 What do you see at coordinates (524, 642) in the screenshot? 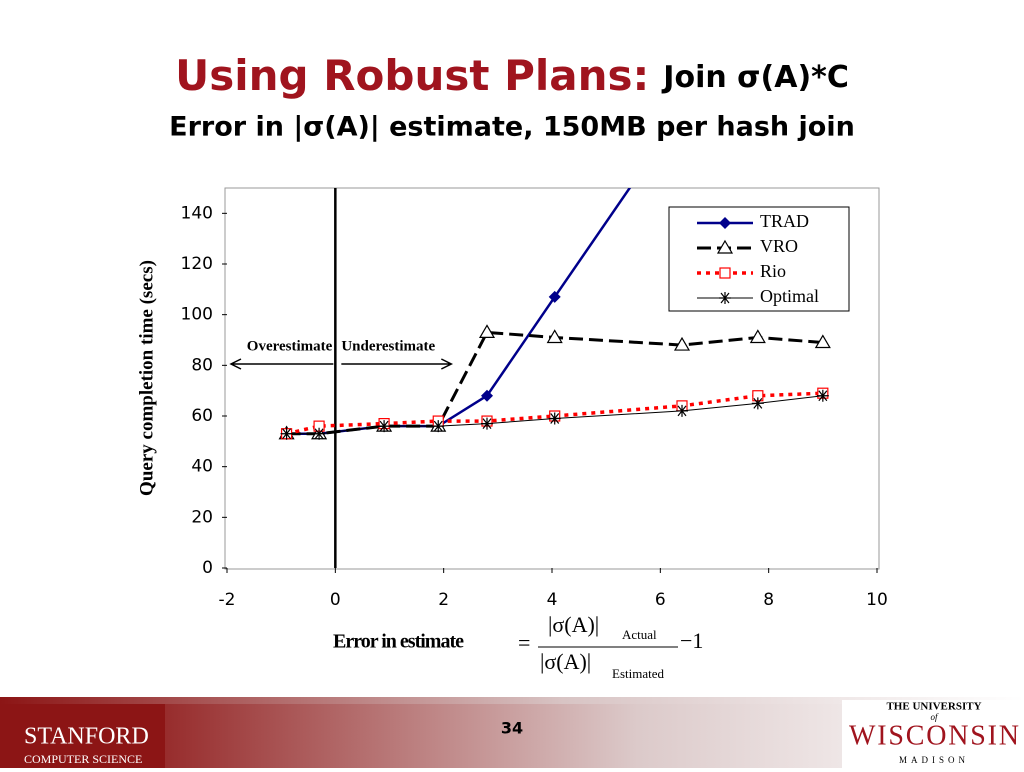
I see `formula-eq: =` at bounding box center [524, 642].